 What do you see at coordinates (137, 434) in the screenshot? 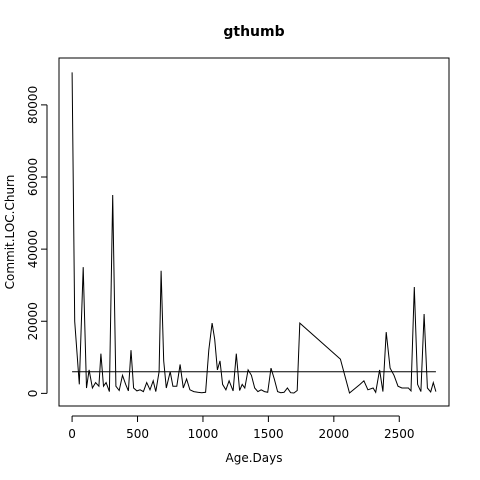
I see `x-tick-label: 500` at bounding box center [137, 434].